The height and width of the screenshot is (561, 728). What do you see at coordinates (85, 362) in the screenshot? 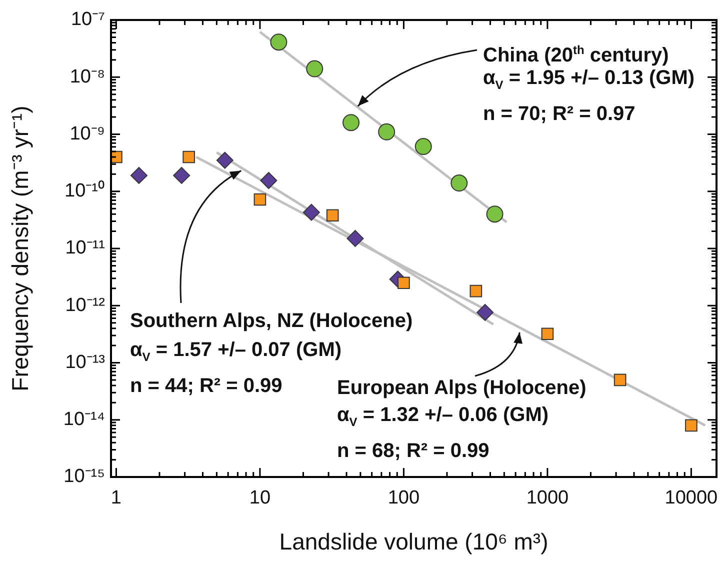
I see `y-tick-label: 10⁻¹³` at bounding box center [85, 362].